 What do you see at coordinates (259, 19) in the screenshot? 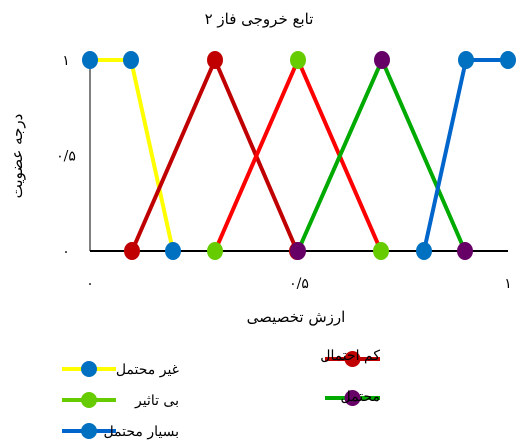
I see `chart-title: تابع خروجی فاز ۲` at bounding box center [259, 19].